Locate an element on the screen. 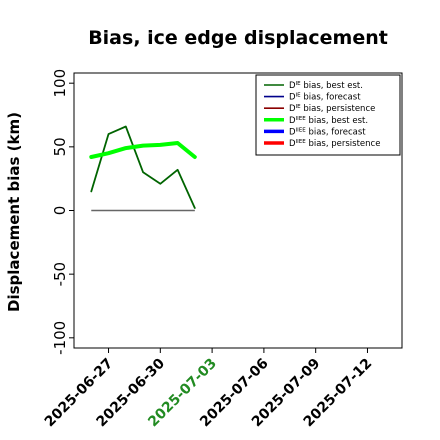 This screenshot has height=440, width=440. legend-entry: DIE bias, best est. is located at coordinates (326, 86).